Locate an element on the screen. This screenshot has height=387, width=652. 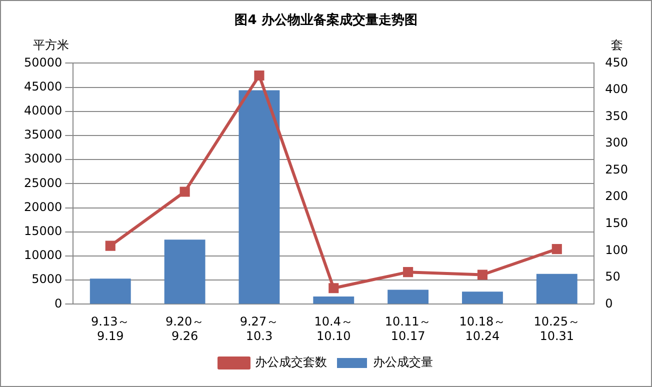
y-tick-label: 35000 is located at coordinates (43, 135).